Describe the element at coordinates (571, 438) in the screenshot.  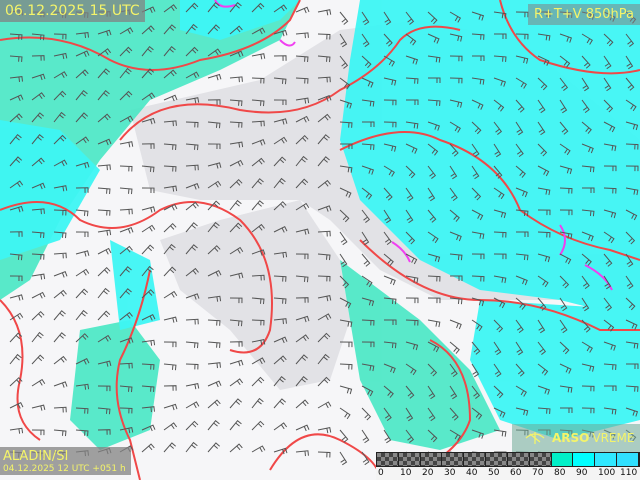
I see `brand-name-bold: ARSO` at that location.